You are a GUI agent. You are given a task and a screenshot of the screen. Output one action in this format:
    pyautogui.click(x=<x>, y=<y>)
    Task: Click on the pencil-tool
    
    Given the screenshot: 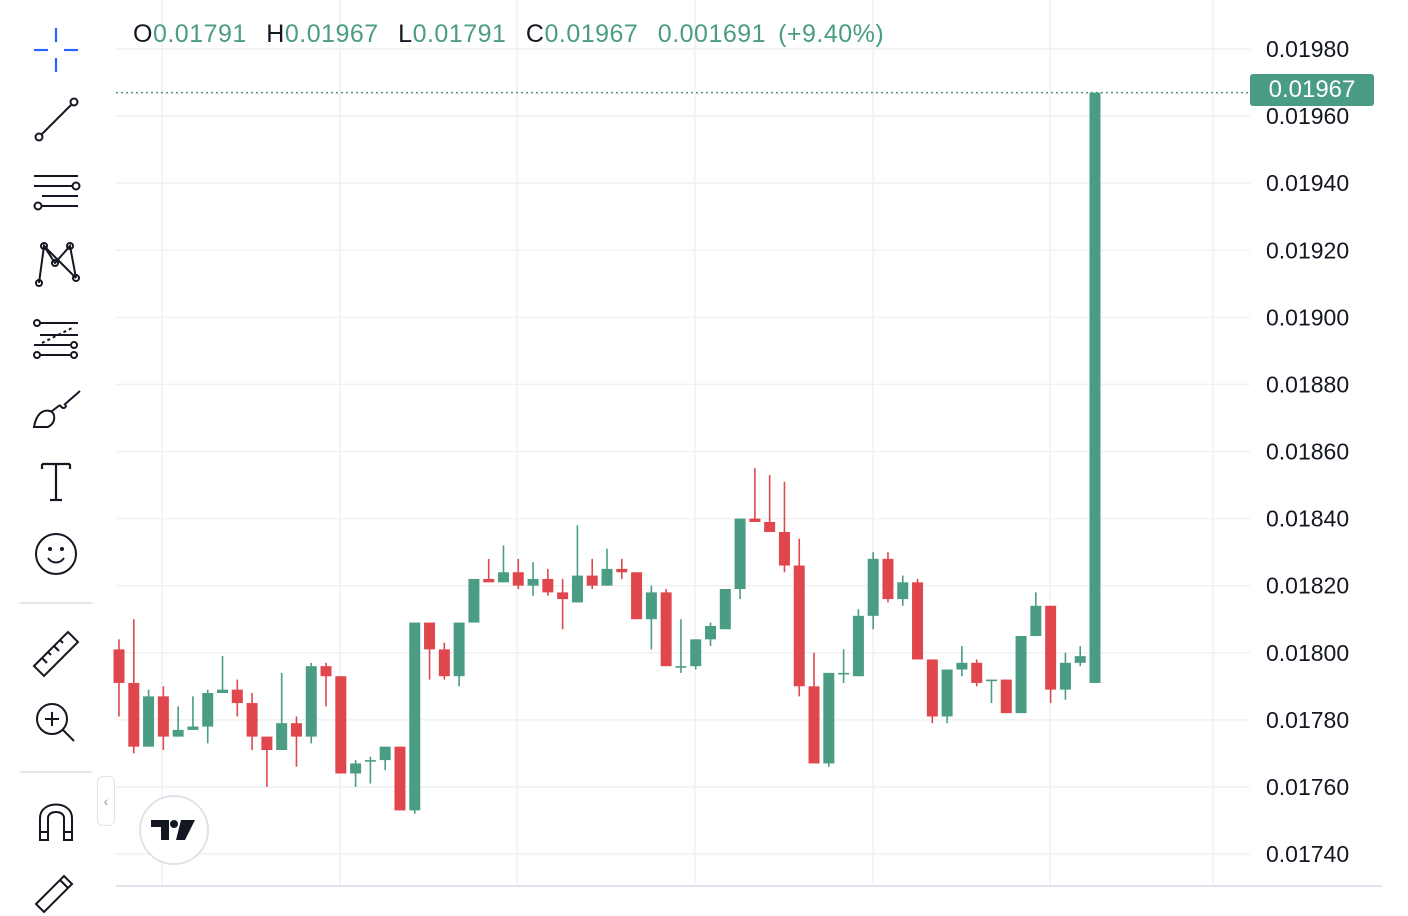 What is the action you would take?
    pyautogui.click(x=56, y=890)
    